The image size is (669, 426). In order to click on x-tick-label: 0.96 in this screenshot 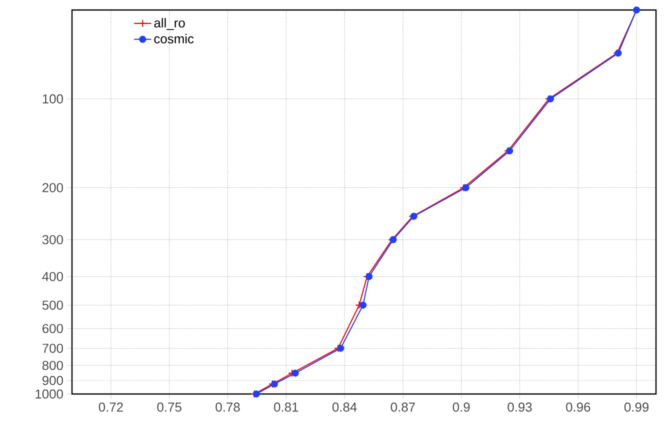, I will do `click(578, 407)`.